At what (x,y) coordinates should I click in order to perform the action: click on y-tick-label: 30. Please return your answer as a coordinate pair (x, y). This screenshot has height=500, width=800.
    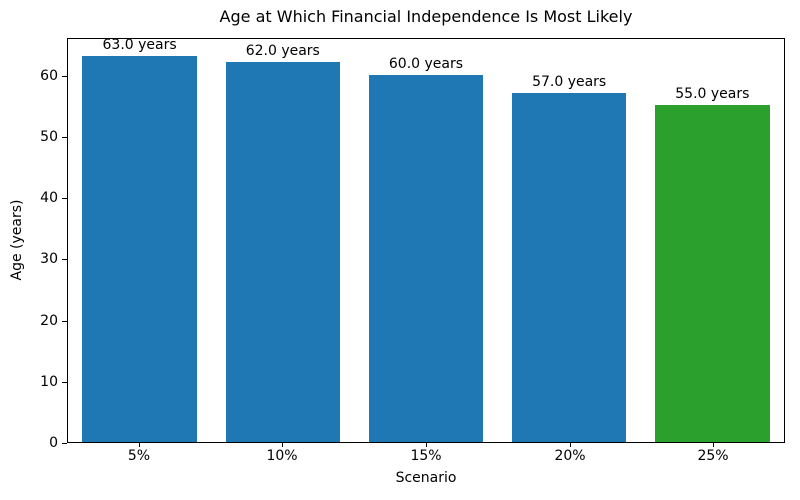
    Looking at the image, I should click on (49, 259).